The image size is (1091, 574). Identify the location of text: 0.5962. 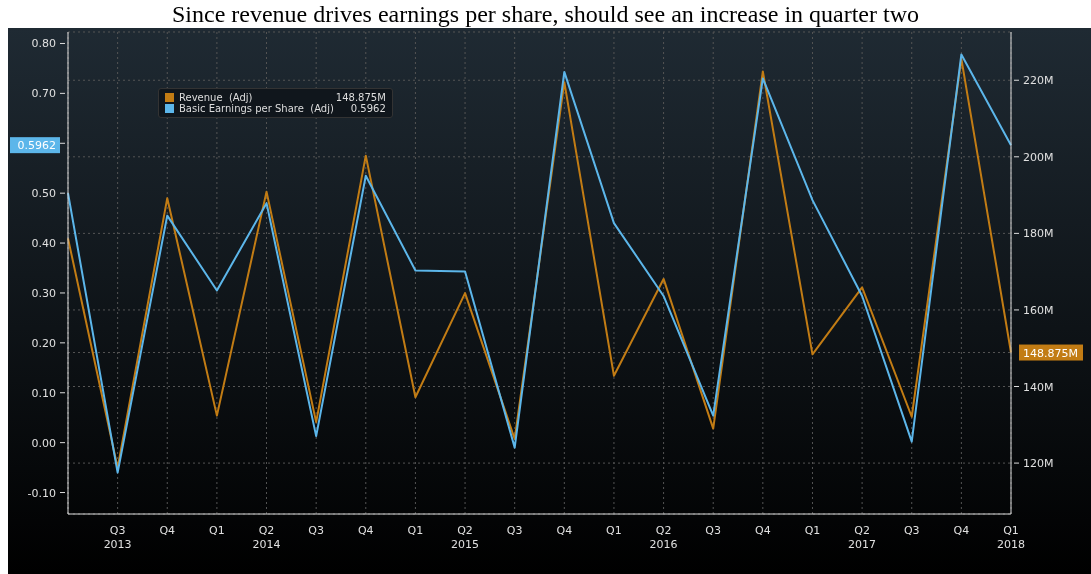
(368, 108).